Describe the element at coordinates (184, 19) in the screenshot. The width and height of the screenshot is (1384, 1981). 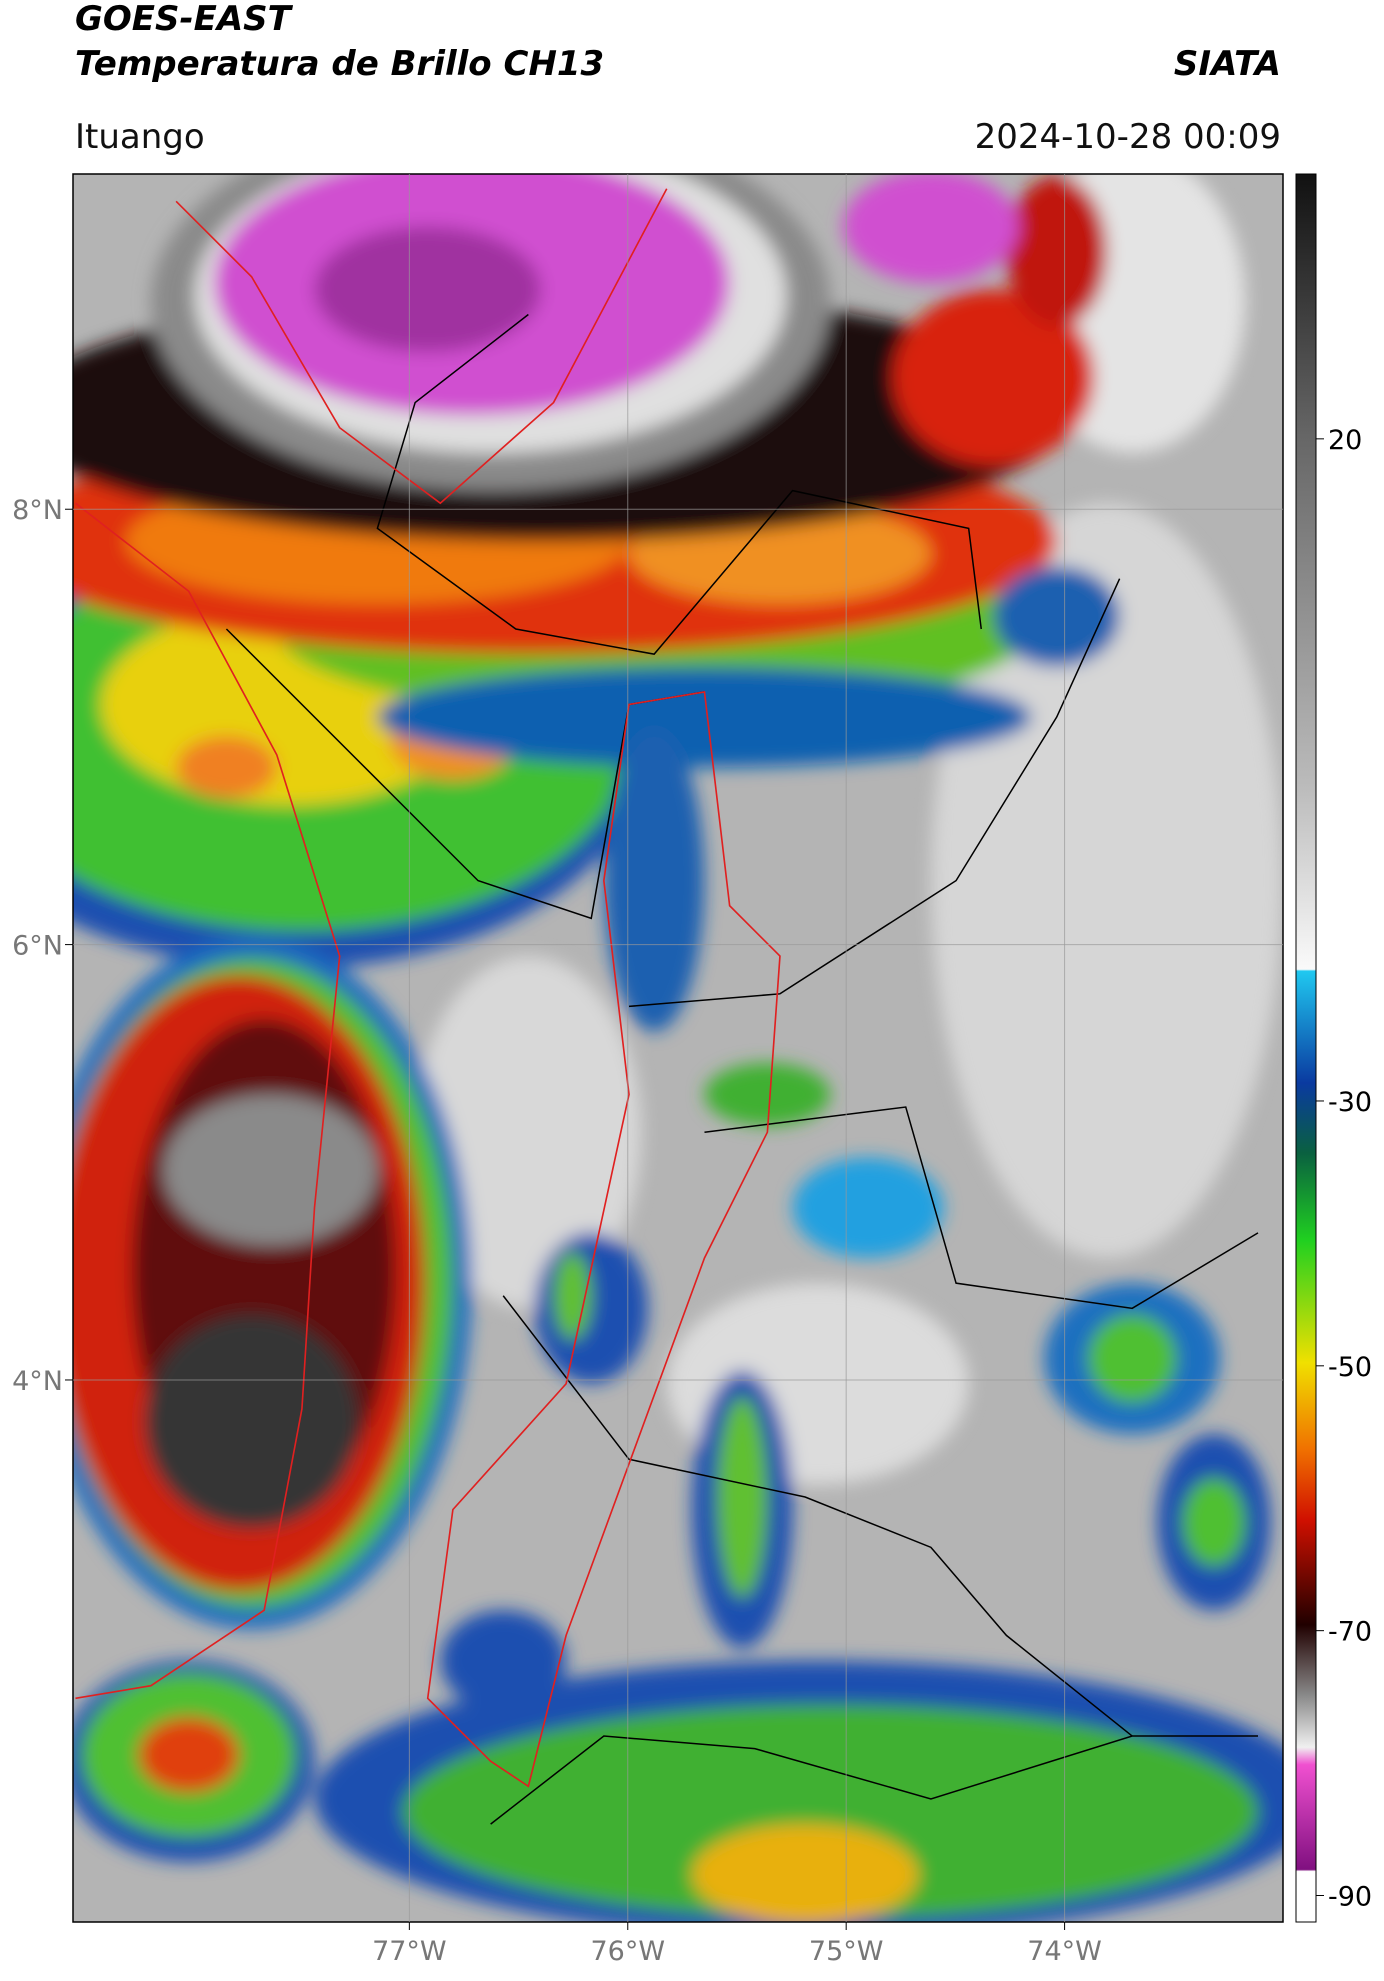
I see `title: GOES-EAST` at that location.